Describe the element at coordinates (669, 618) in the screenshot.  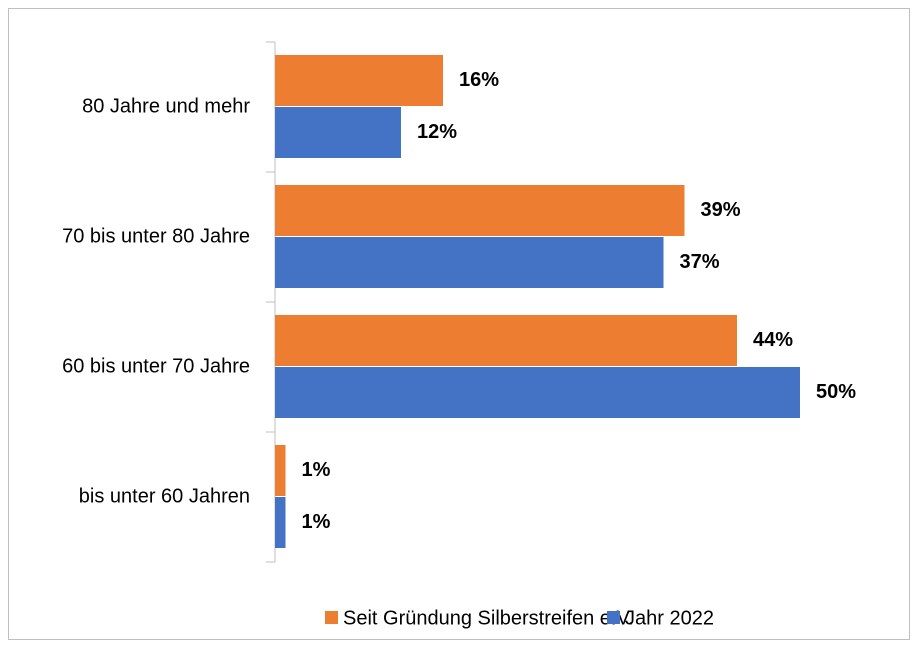
I see `legend-label: Jahr 2022` at that location.